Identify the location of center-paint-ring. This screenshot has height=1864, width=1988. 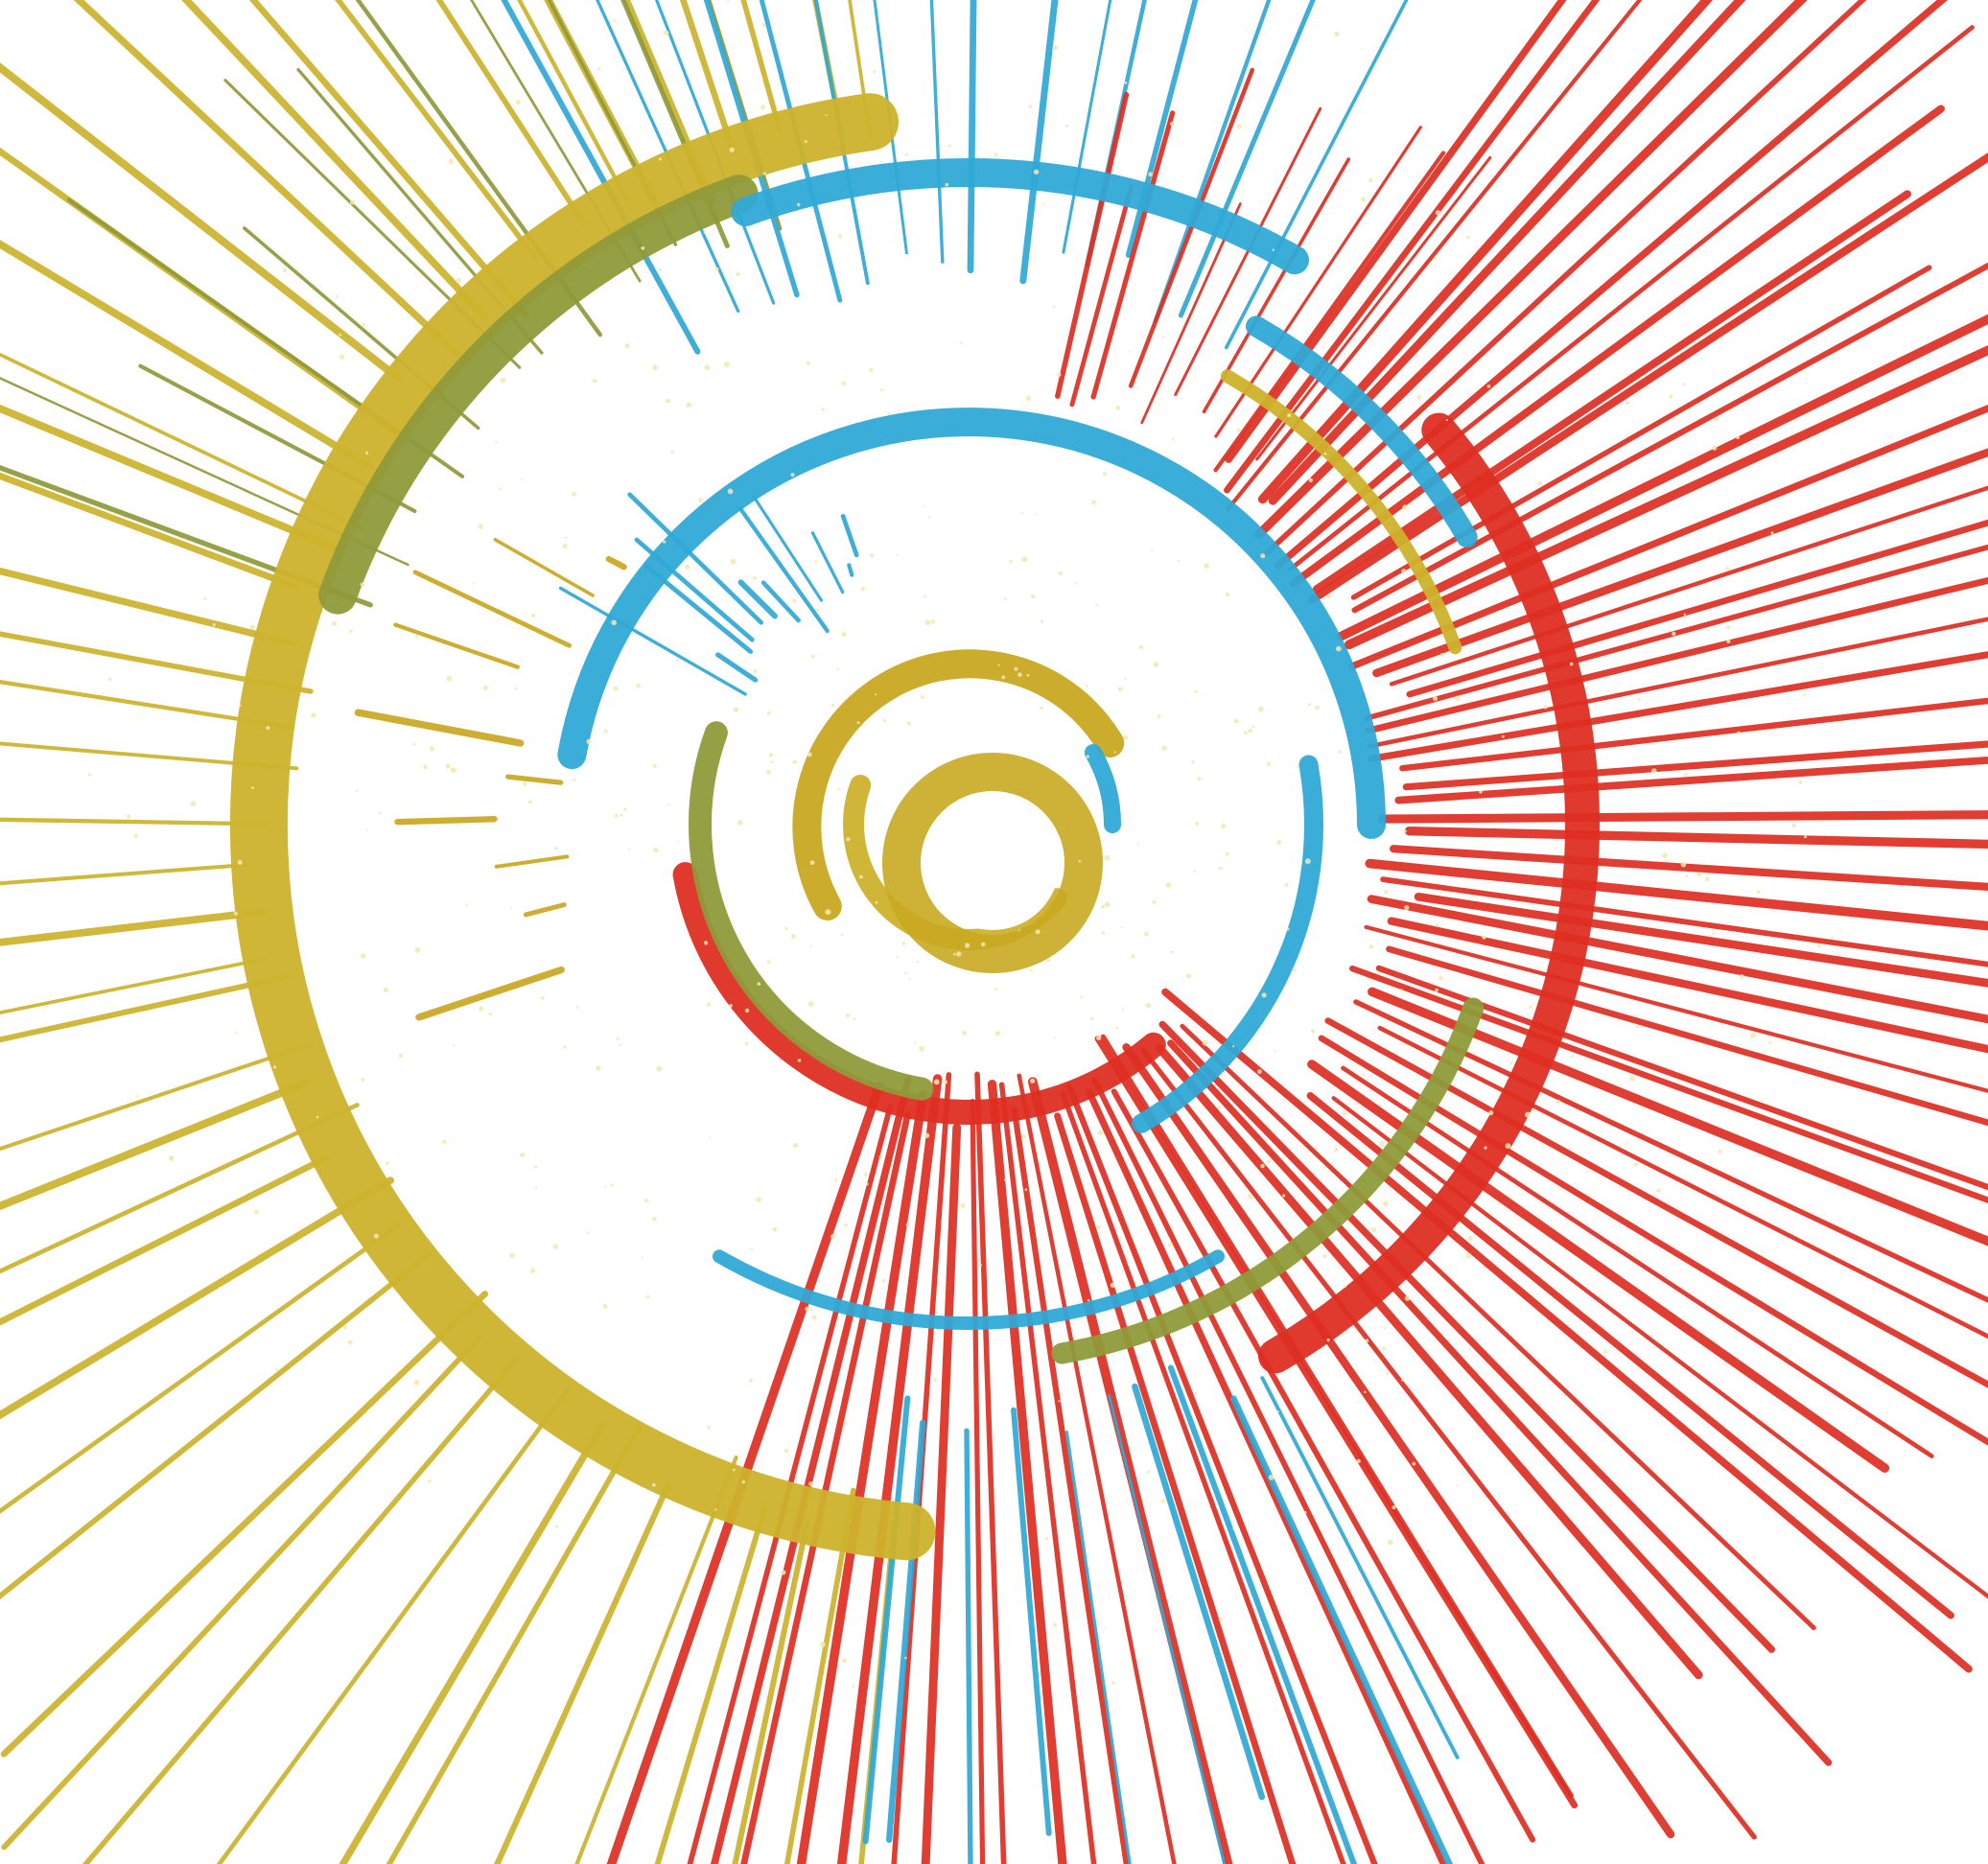
(993, 863).